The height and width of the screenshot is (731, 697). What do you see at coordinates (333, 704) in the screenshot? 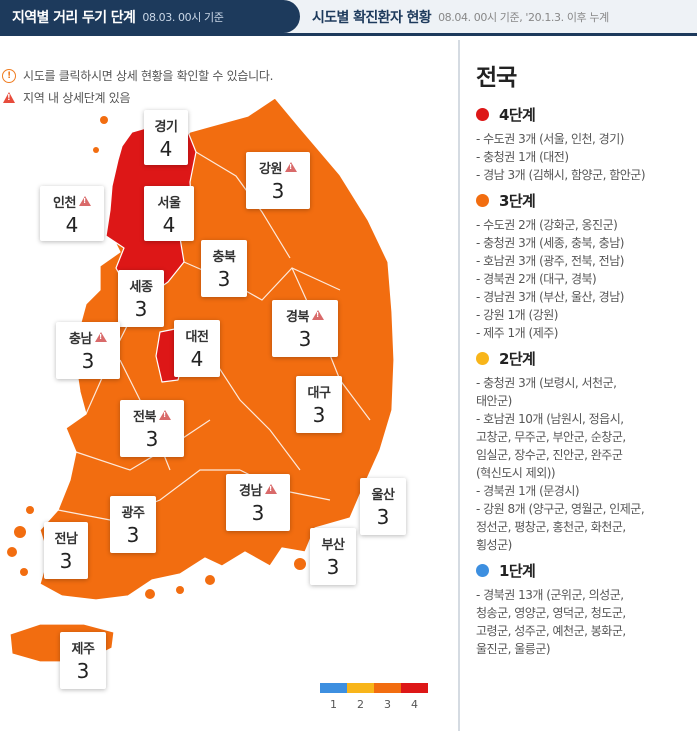
I see `legend-label: 1` at bounding box center [333, 704].